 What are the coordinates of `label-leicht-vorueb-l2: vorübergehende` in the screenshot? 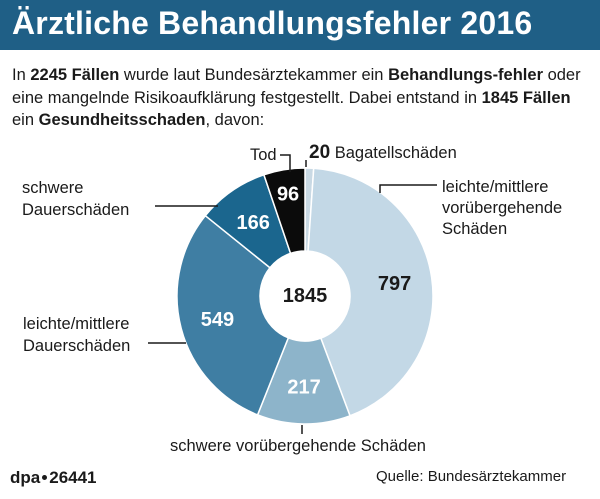 It's located at (502, 208).